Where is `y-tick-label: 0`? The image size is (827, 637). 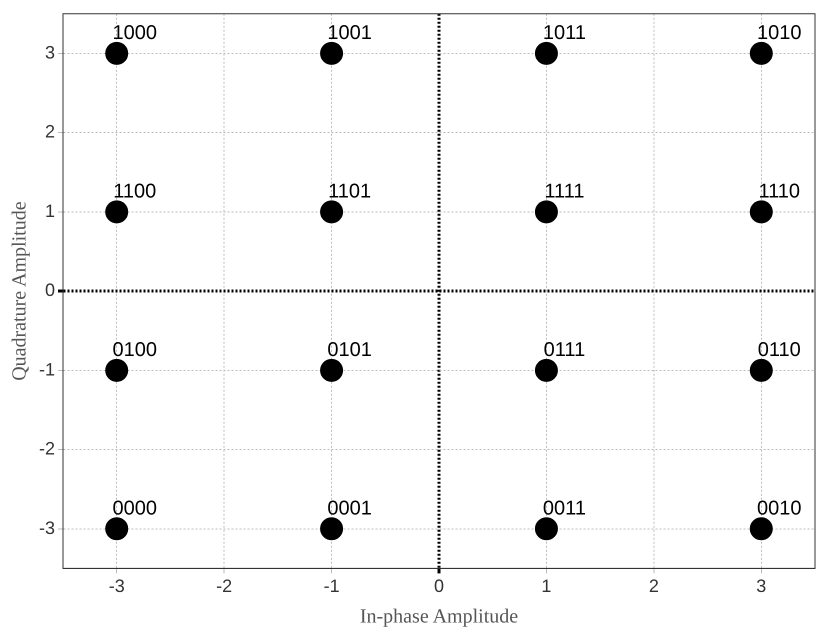 y-tick-label: 0 is located at coordinates (50, 290).